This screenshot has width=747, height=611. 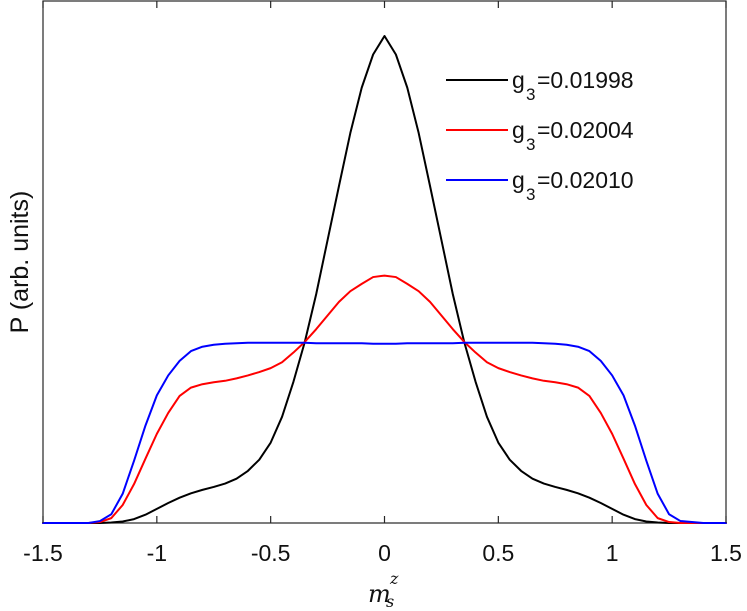 I want to click on x-tick-label: 0, so click(x=384, y=553).